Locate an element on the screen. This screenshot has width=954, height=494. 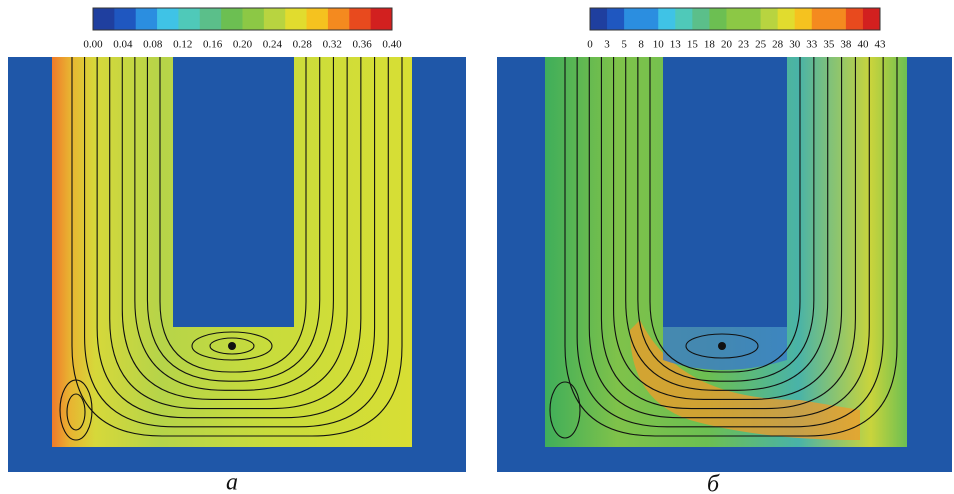
colorbar-tick-label: 0.36 is located at coordinates (362, 45).